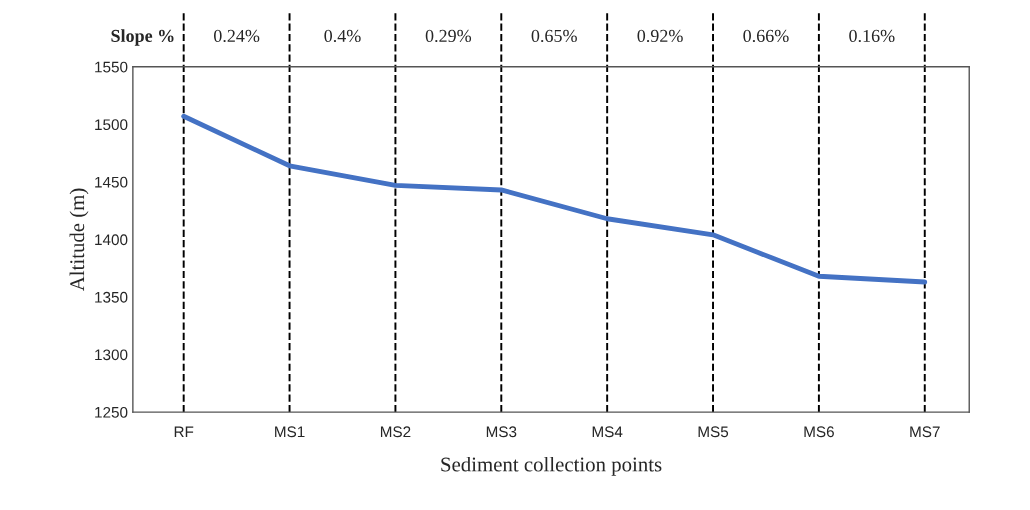 The image size is (1030, 510). I want to click on x-tick-label: MS3, so click(501, 432).